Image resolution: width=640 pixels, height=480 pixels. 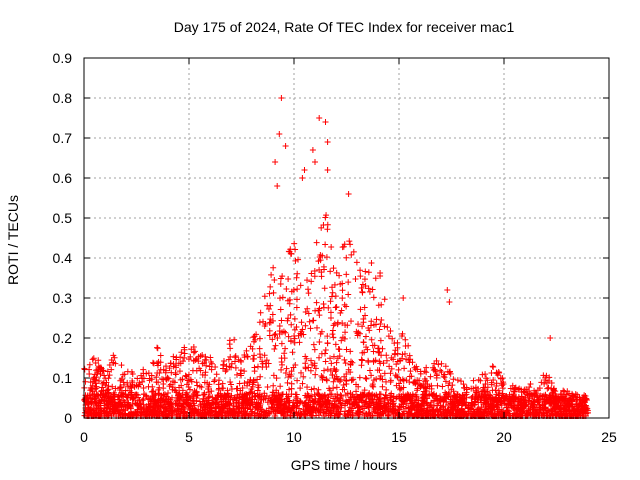 What do you see at coordinates (294, 437) in the screenshot?
I see `x-tick-label: 10` at bounding box center [294, 437].